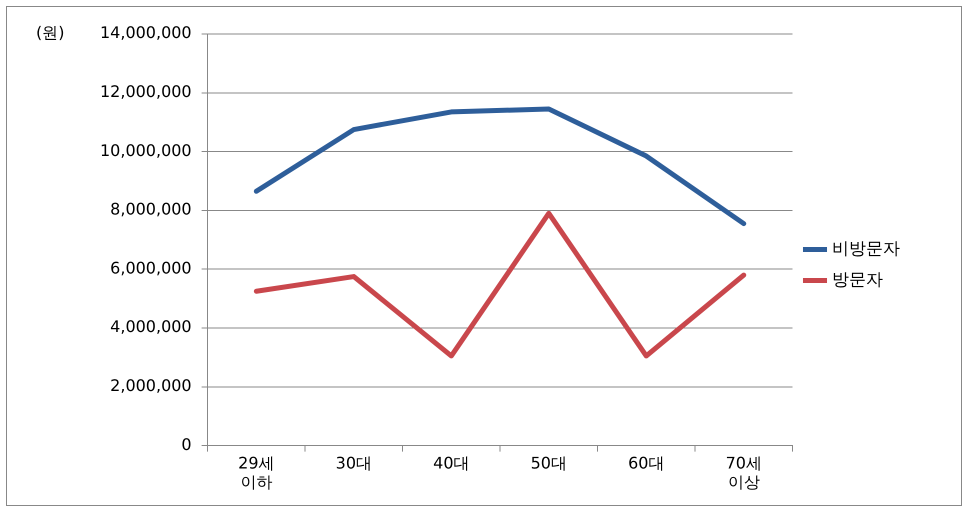 This screenshot has width=970, height=512. I want to click on x-tick-label: 29세 이하, so click(256, 472).